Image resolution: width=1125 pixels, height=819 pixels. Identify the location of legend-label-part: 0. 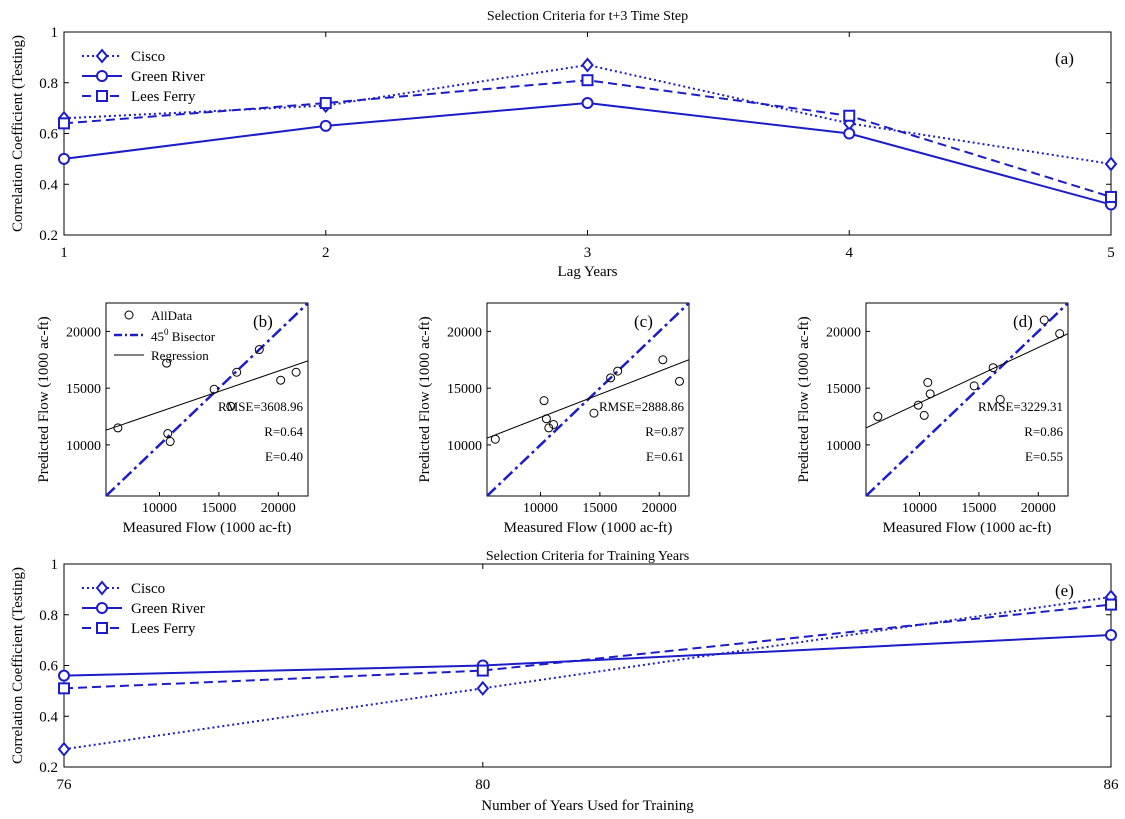
(166, 332).